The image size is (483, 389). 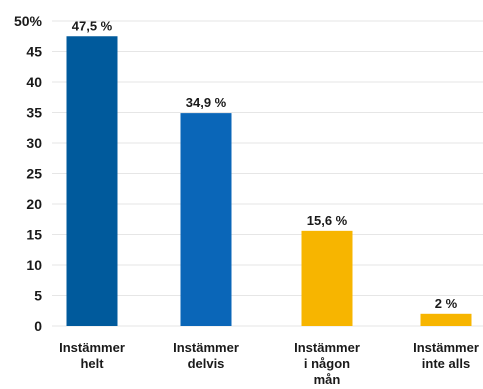 What do you see at coordinates (206, 102) in the screenshot?
I see `data-label: 34,9 %` at bounding box center [206, 102].